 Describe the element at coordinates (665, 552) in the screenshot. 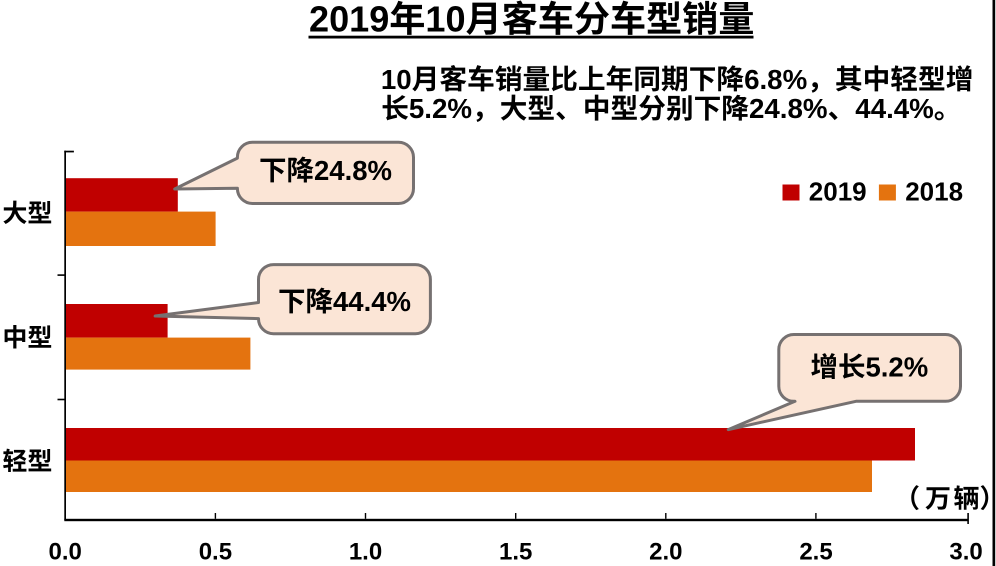

I see `svg-text: 2.0` at that location.